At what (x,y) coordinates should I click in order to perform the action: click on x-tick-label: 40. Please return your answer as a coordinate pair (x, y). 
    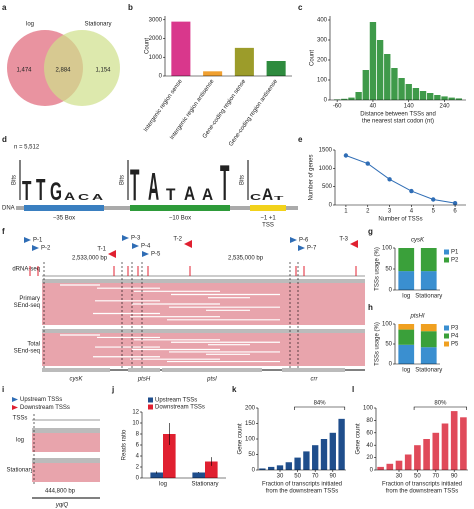
    Looking at the image, I should click on (373, 107).